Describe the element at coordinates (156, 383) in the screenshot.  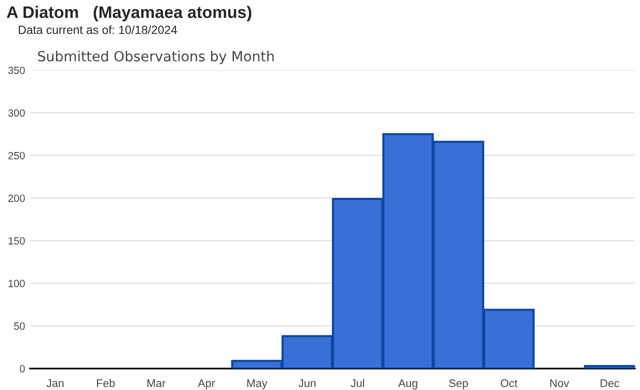
I see `x-tick-label: Mar` at that location.